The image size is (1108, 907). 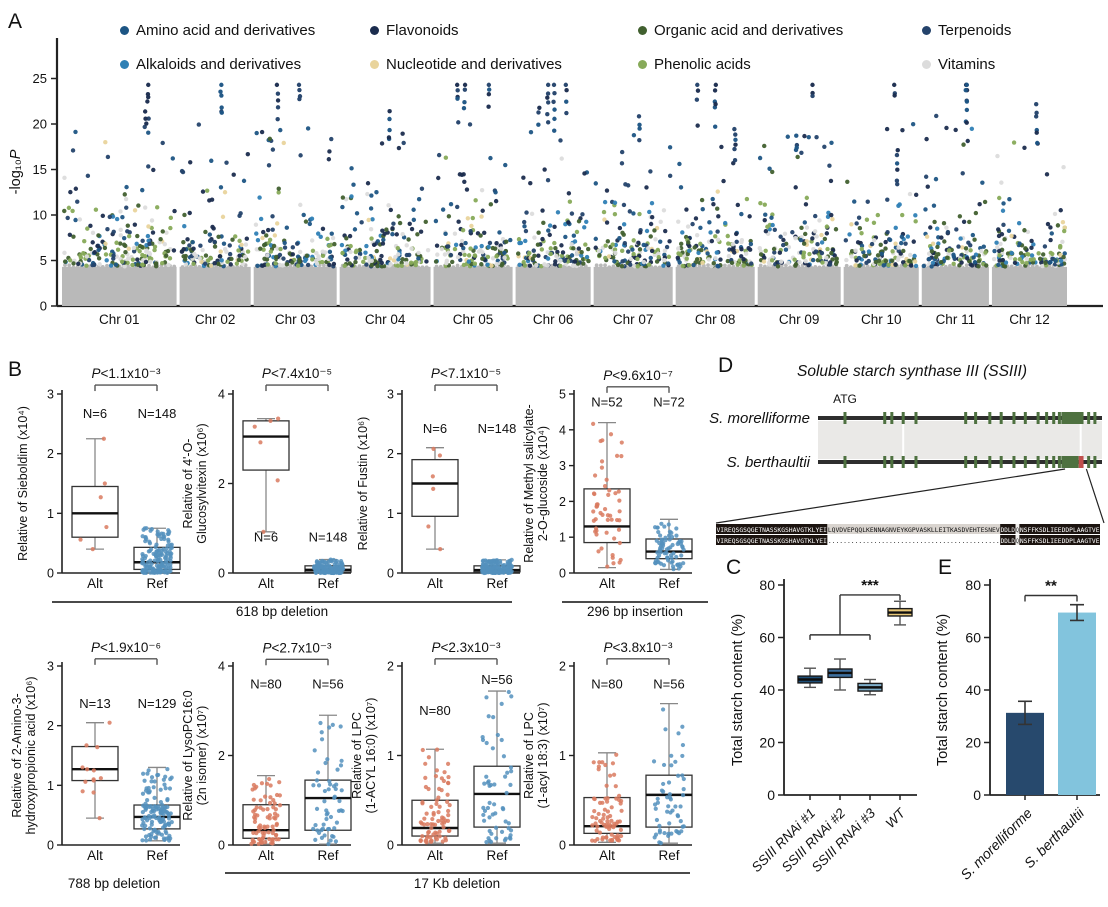 What do you see at coordinates (772, 530) in the screenshot?
I see `alignment-segment: VIREQSGSQGETNASSKGSHAVGTKLYEI` at bounding box center [772, 530].